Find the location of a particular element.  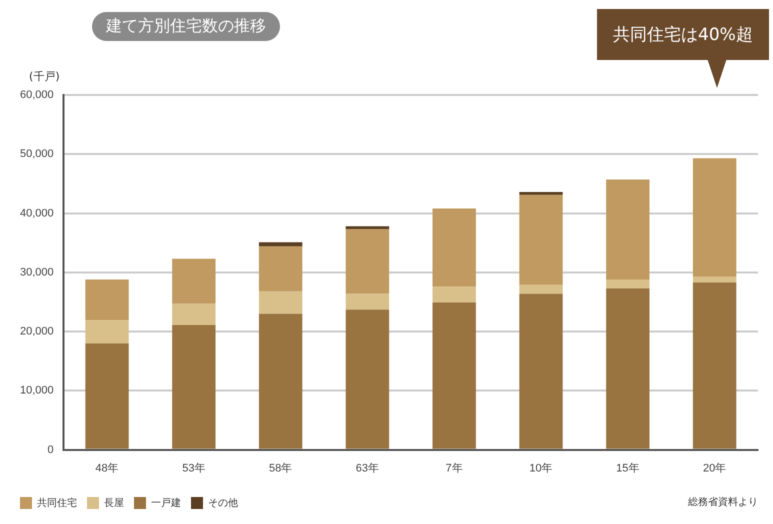

y-tick-label: 40,000 is located at coordinates (37, 213).